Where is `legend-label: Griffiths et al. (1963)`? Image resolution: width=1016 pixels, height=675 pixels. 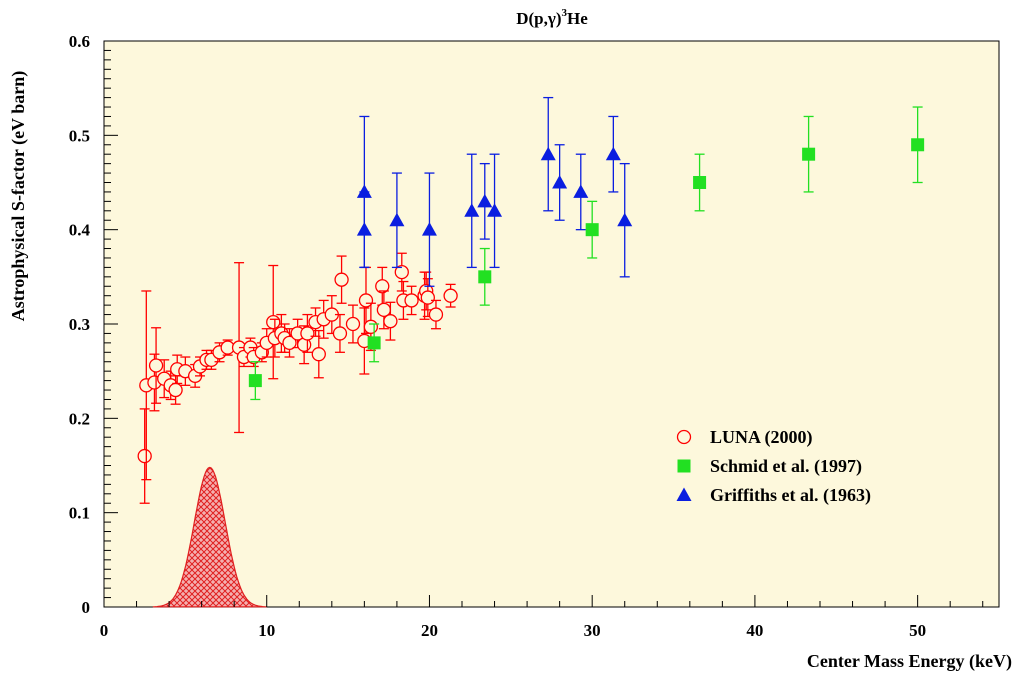
legend-label: Griffiths et al. (1963) is located at coordinates (790, 495).